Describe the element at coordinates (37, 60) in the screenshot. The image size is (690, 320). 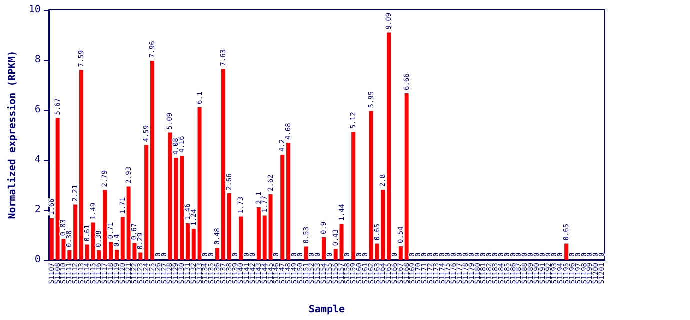
I see `y-tick-label: 8` at that location.